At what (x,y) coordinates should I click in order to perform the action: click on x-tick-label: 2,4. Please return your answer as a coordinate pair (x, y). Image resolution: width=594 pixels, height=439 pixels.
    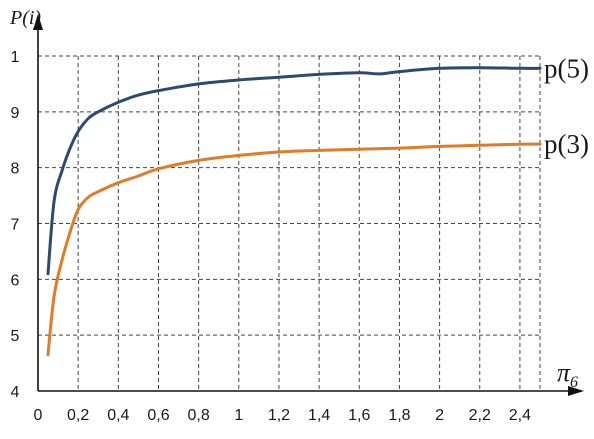
    Looking at the image, I should click on (520, 415).